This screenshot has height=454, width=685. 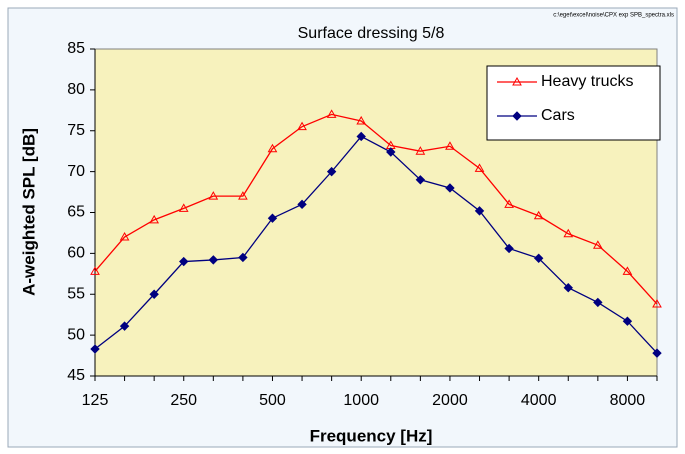 What do you see at coordinates (587, 81) in the screenshot?
I see `legend-label: Heavy trucks` at bounding box center [587, 81].